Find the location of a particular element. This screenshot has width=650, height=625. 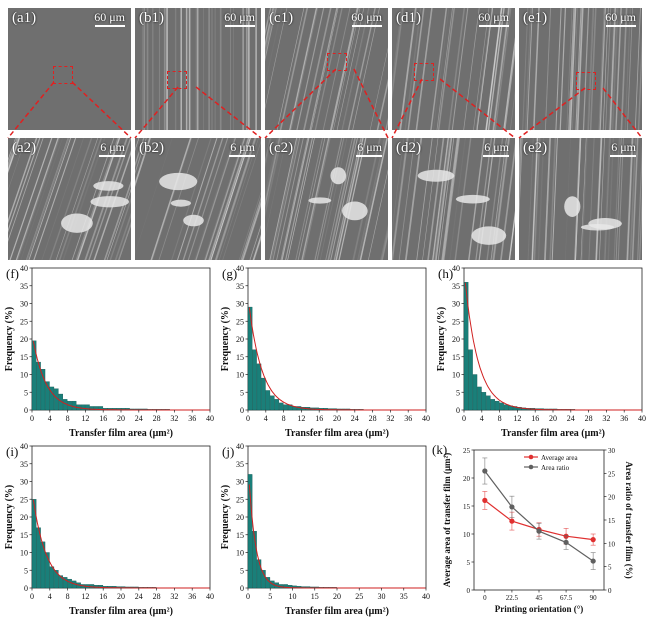

x-tick-label: 67.5 is located at coordinates (566, 598).